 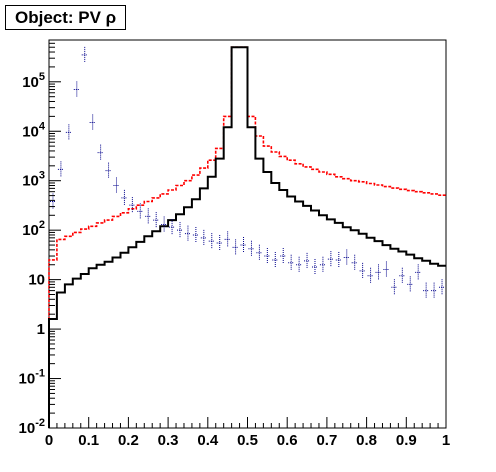 What do you see at coordinates (41, 329) in the screenshot?
I see `y-tick-label: 1` at bounding box center [41, 329].